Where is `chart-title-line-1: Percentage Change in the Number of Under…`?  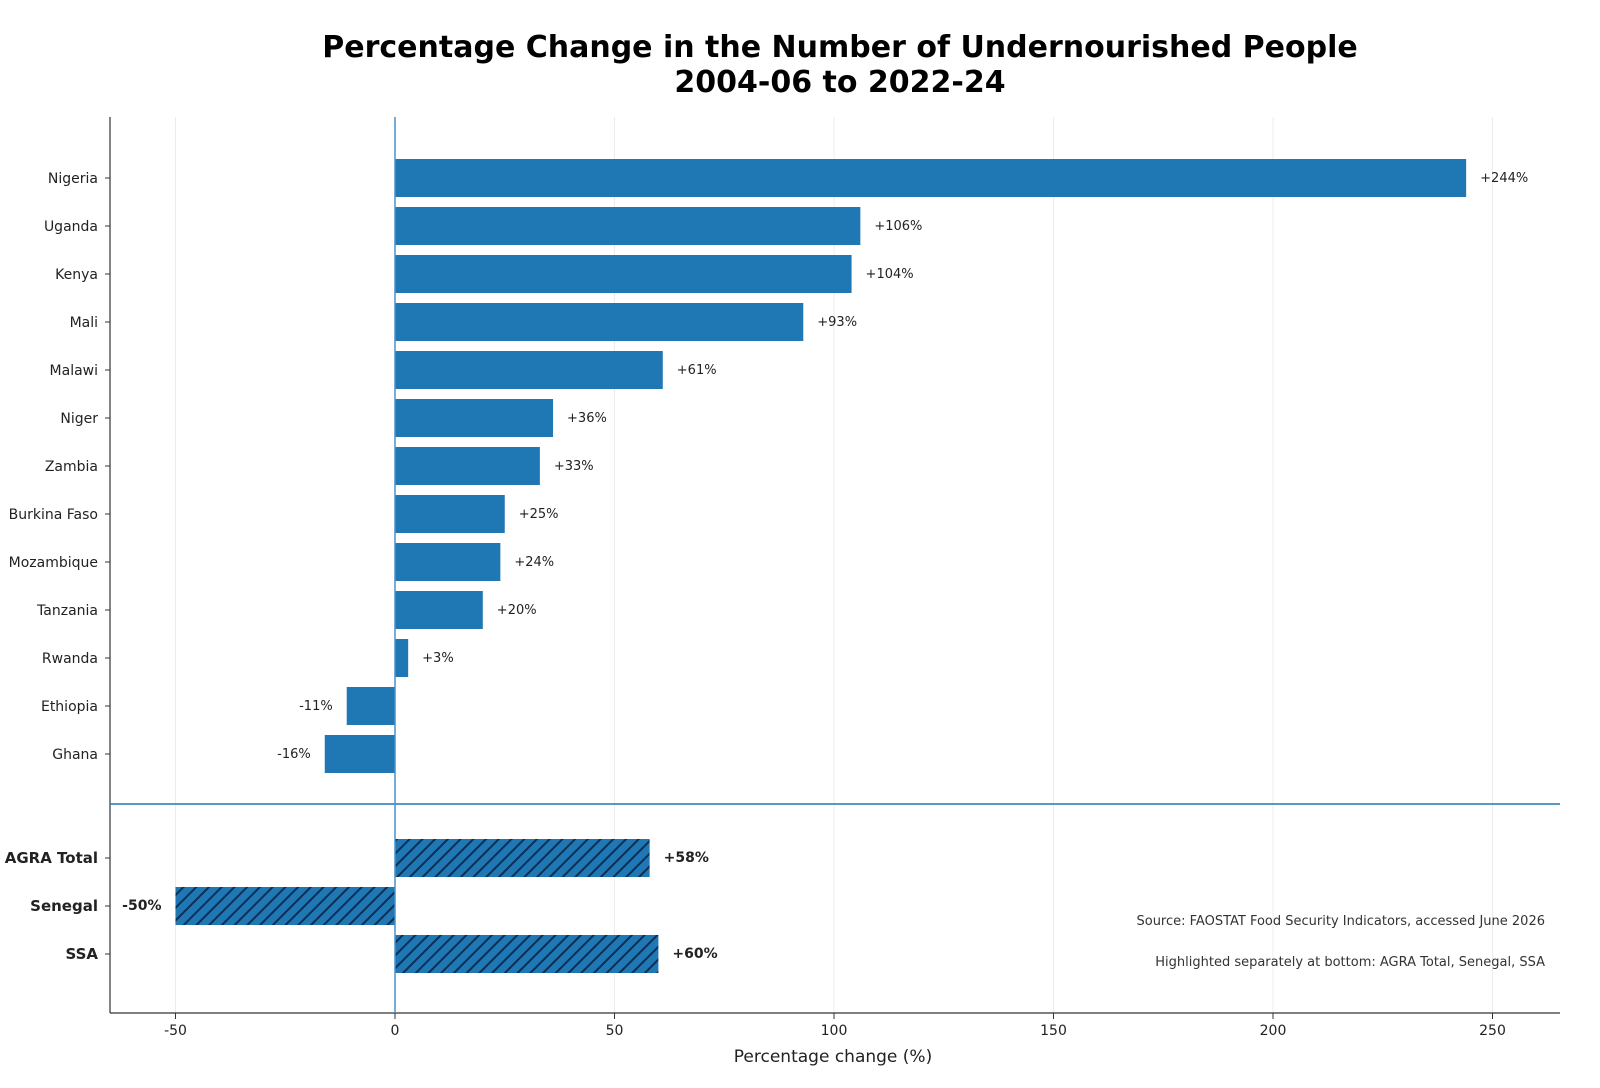 chart-title-line-1: Percentage Change in the Number of Under… is located at coordinates (840, 47).